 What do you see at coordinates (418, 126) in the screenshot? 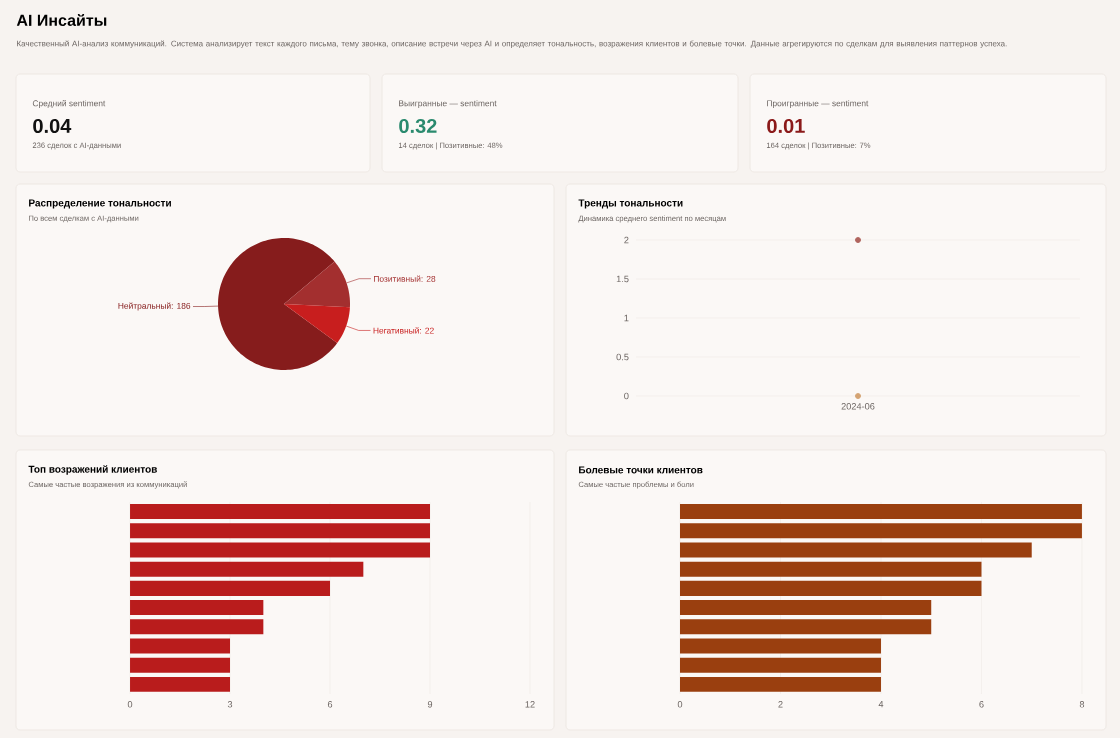
I see `text: 0.32` at bounding box center [418, 126].